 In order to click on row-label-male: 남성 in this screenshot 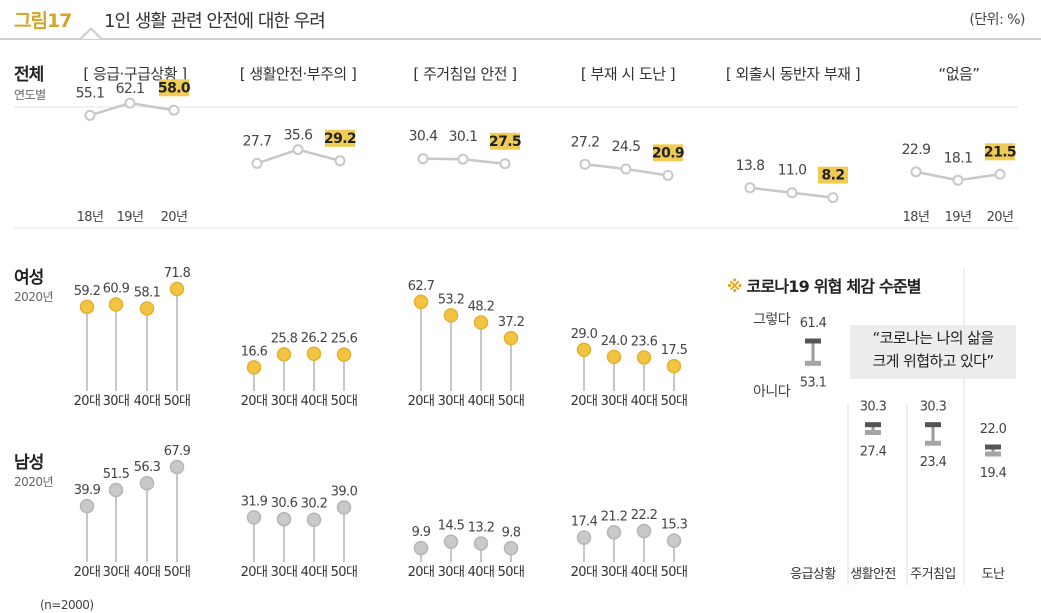, I will do `click(29, 463)`.